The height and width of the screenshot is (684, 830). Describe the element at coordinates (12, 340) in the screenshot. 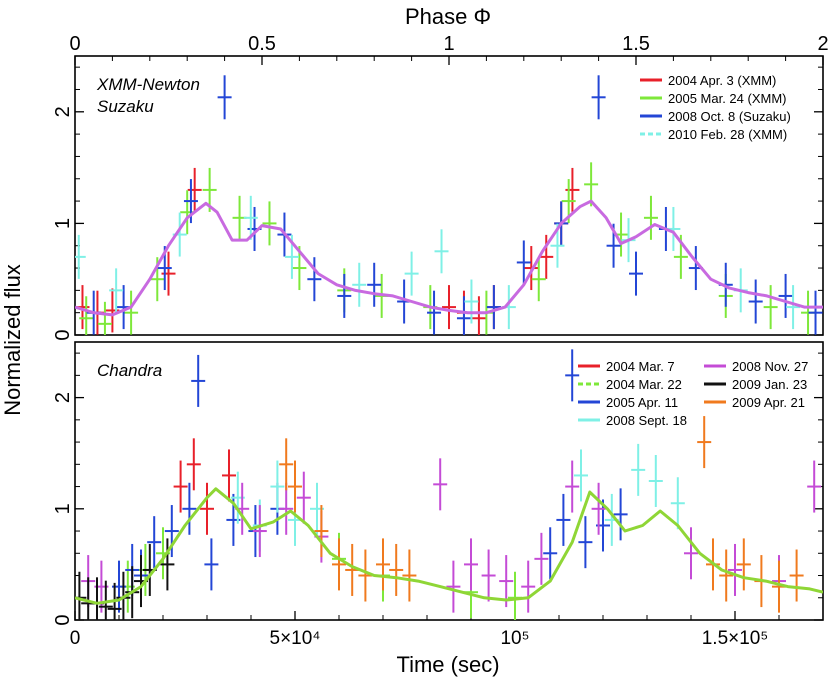

I see `y-axis-label: Normalized flux` at that location.